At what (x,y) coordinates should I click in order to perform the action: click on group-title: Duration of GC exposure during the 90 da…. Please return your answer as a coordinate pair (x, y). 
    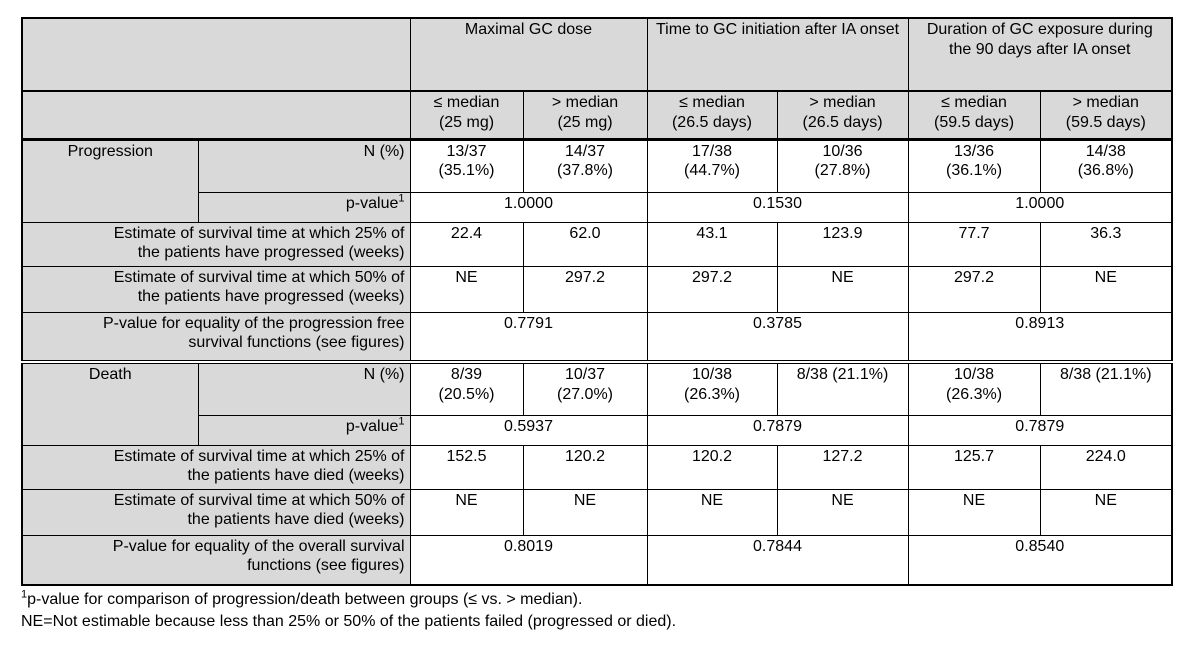
    Looking at the image, I should click on (1039, 39).